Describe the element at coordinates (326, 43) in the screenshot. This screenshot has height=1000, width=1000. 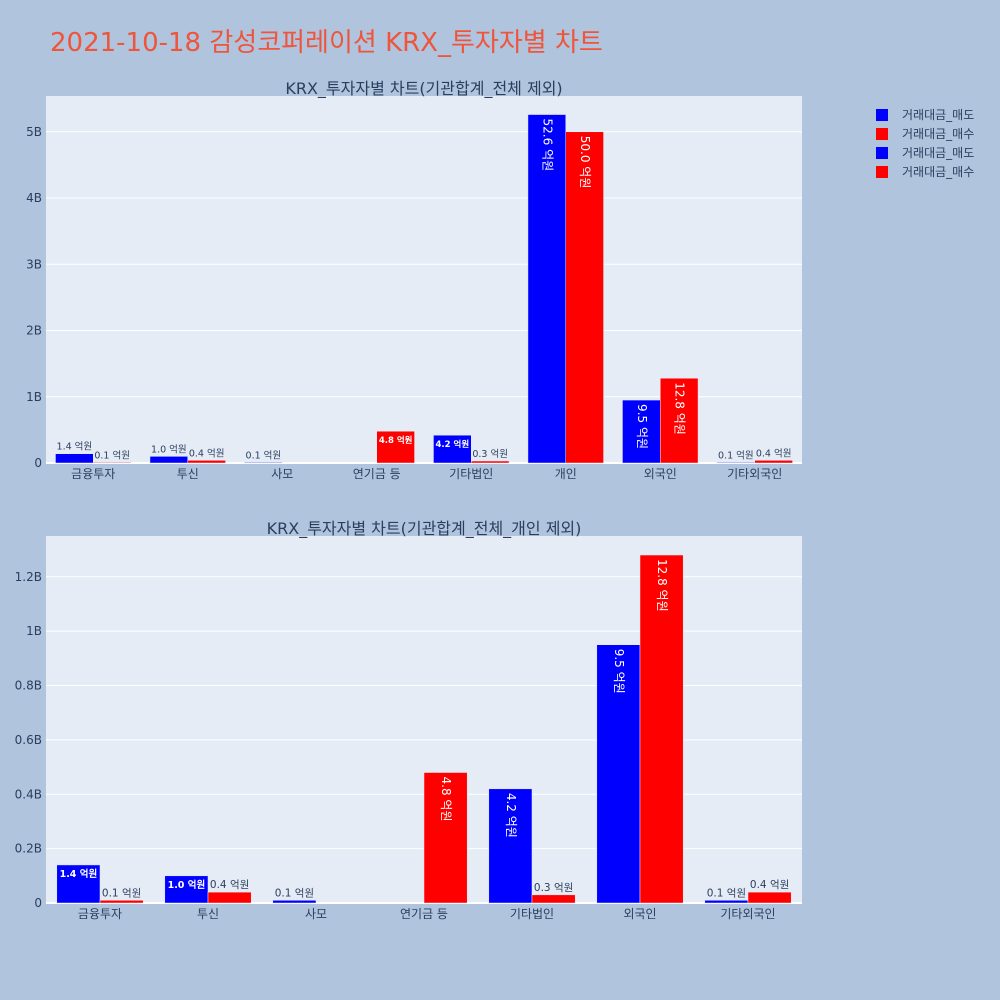
I see `page-title: 2021-10-18 감성코퍼레이션 KRX_투자자별 차트` at that location.